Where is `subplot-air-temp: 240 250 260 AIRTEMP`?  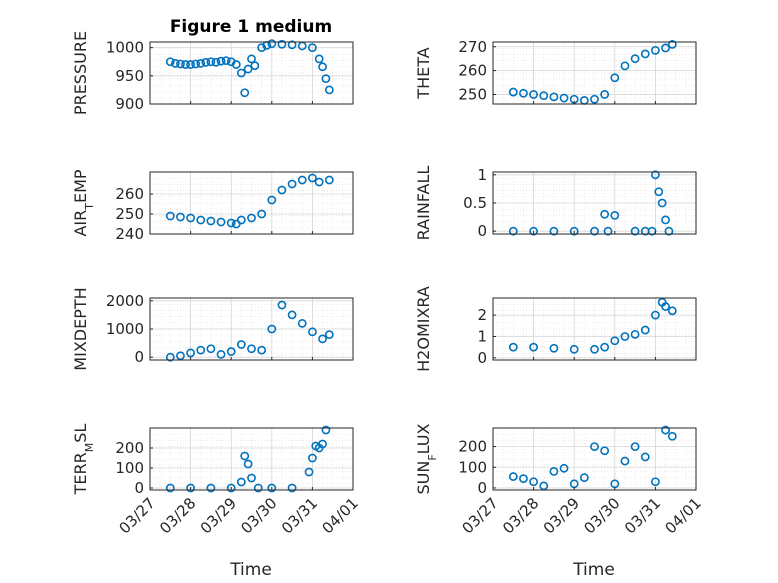 subplot-air-temp: 240 250 260 AIRTEMP is located at coordinates (212, 206).